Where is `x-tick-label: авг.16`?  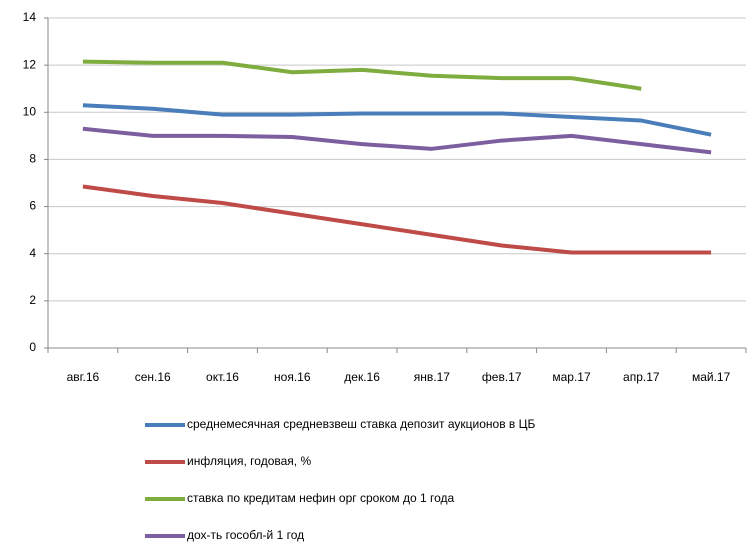 x-tick-label: авг.16 is located at coordinates (83, 377).